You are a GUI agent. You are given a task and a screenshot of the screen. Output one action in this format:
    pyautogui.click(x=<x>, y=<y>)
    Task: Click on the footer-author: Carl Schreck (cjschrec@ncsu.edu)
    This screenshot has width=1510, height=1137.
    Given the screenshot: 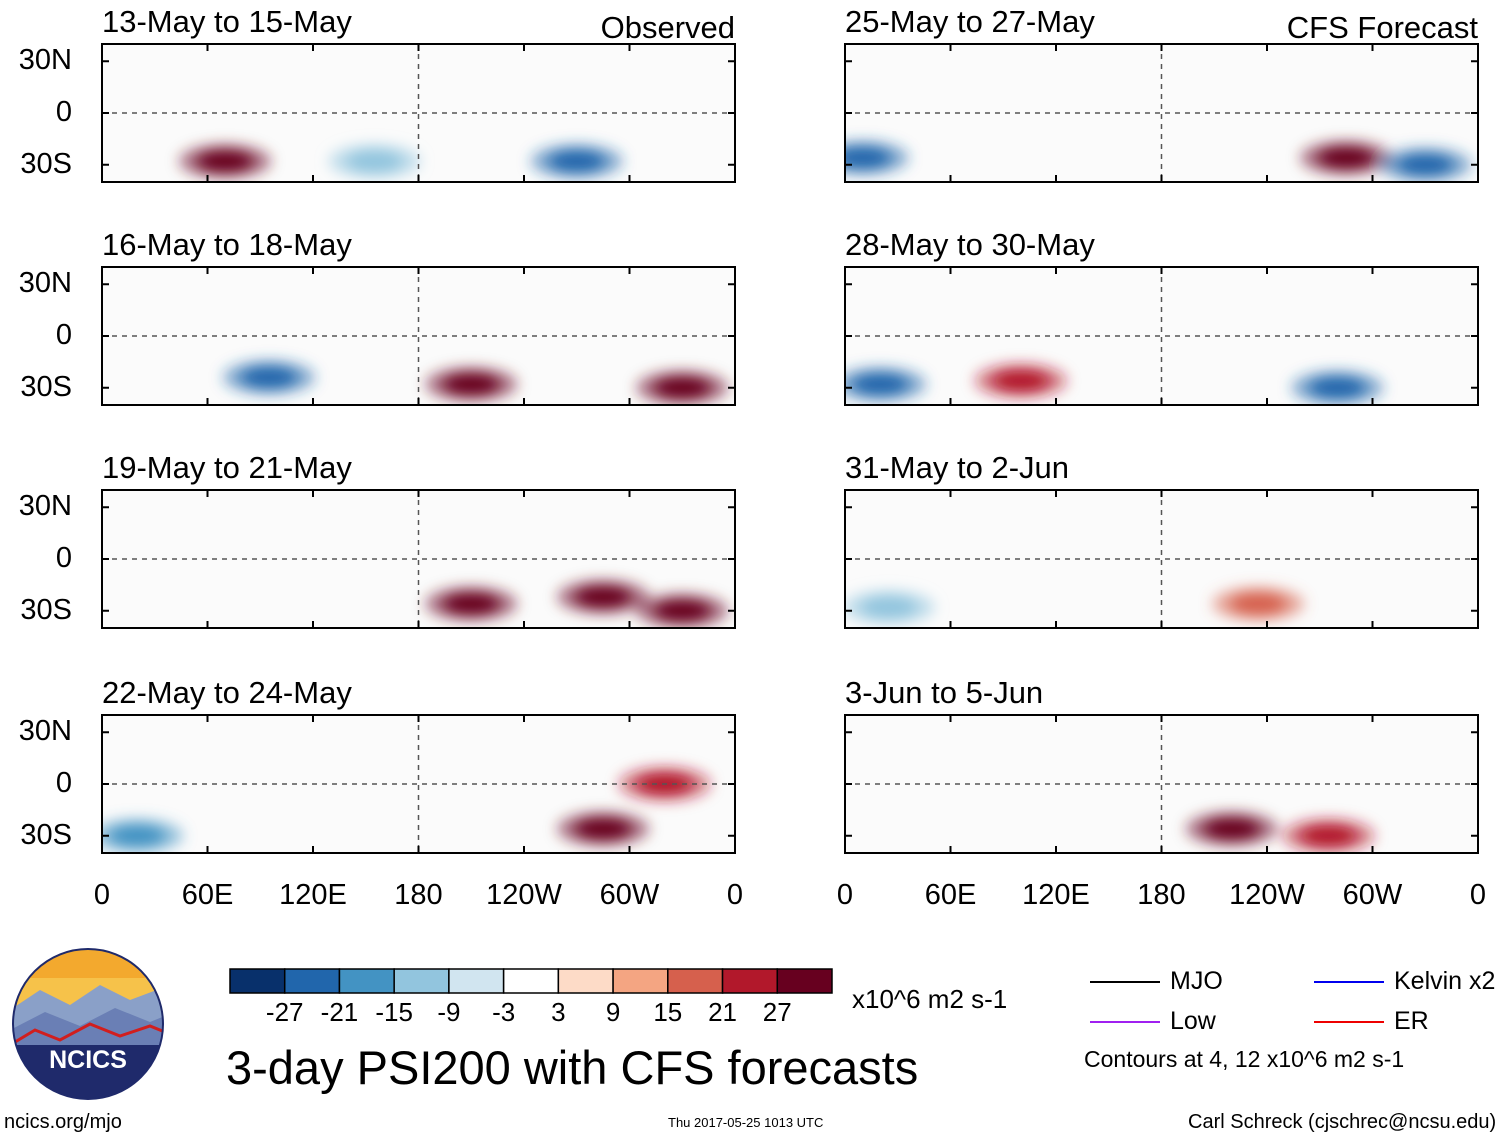 What is the action you would take?
    pyautogui.click(x=1342, y=1122)
    